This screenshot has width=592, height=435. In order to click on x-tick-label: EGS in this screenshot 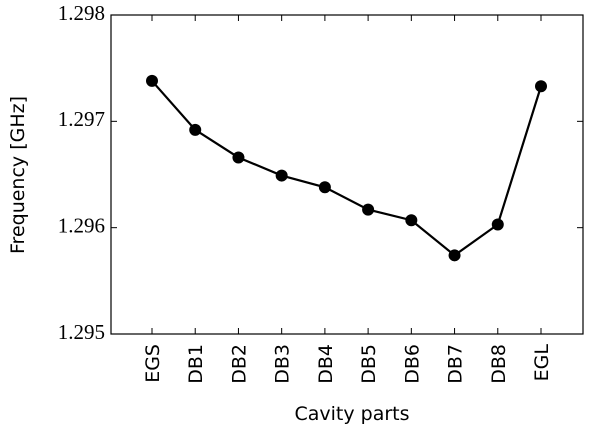, I will do `click(153, 363)`.